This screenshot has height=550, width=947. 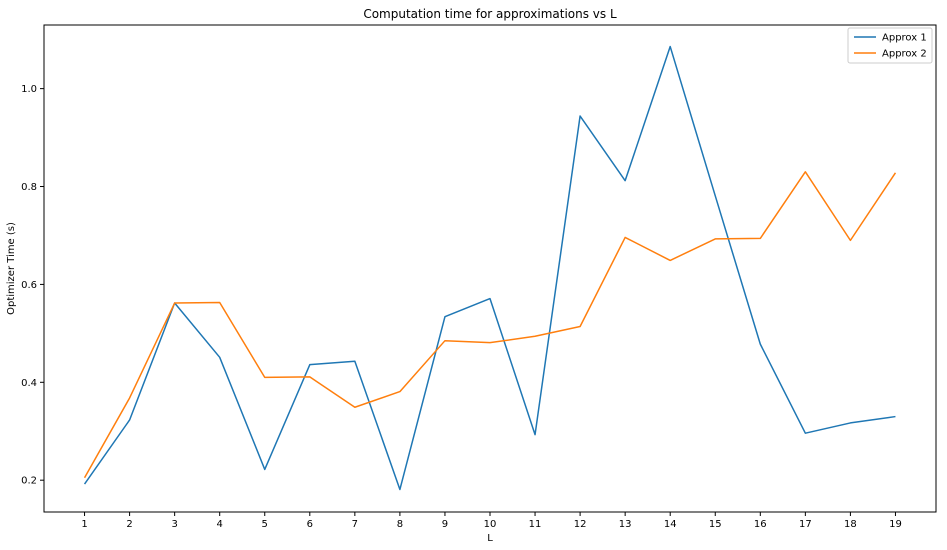 What do you see at coordinates (895, 524) in the screenshot?
I see `x-tick-label: 19` at bounding box center [895, 524].